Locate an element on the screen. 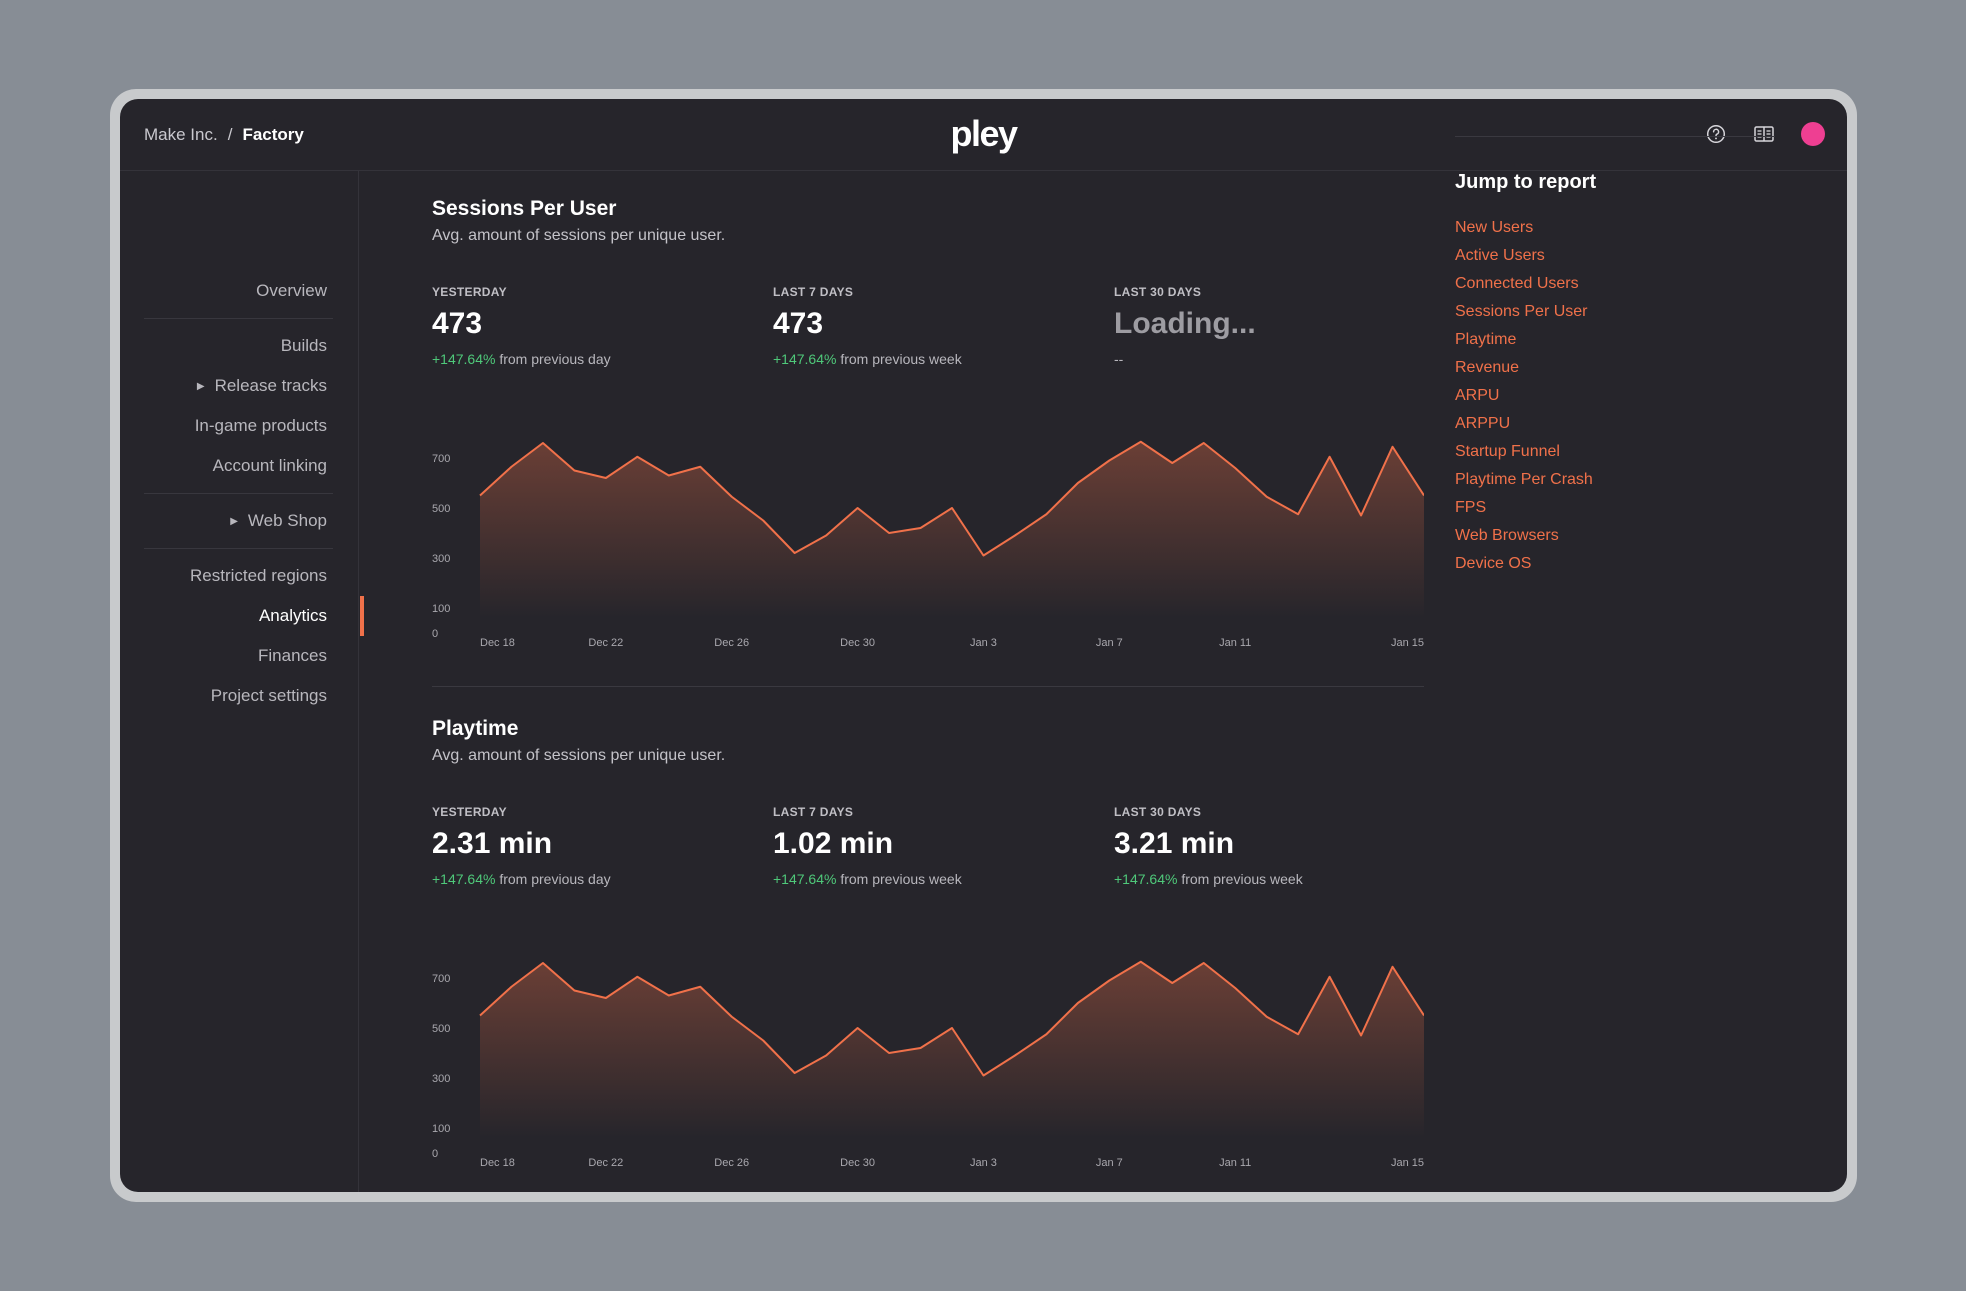  sidebar-item-in-game-products: In-game products is located at coordinates (238, 426).